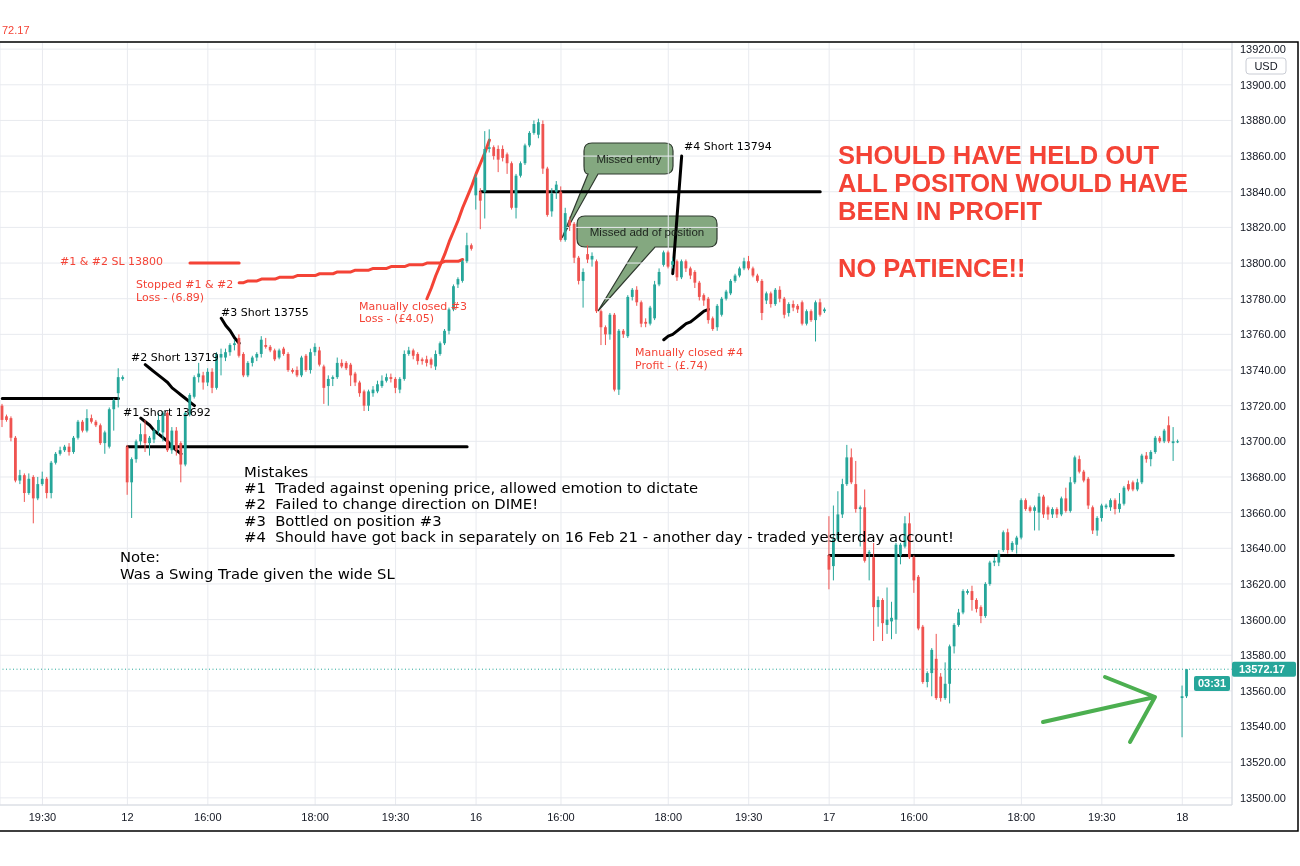 This screenshot has height=866, width=1300. I want to click on annotation: Manually closed #4 Profit - (£.74), so click(689, 359).